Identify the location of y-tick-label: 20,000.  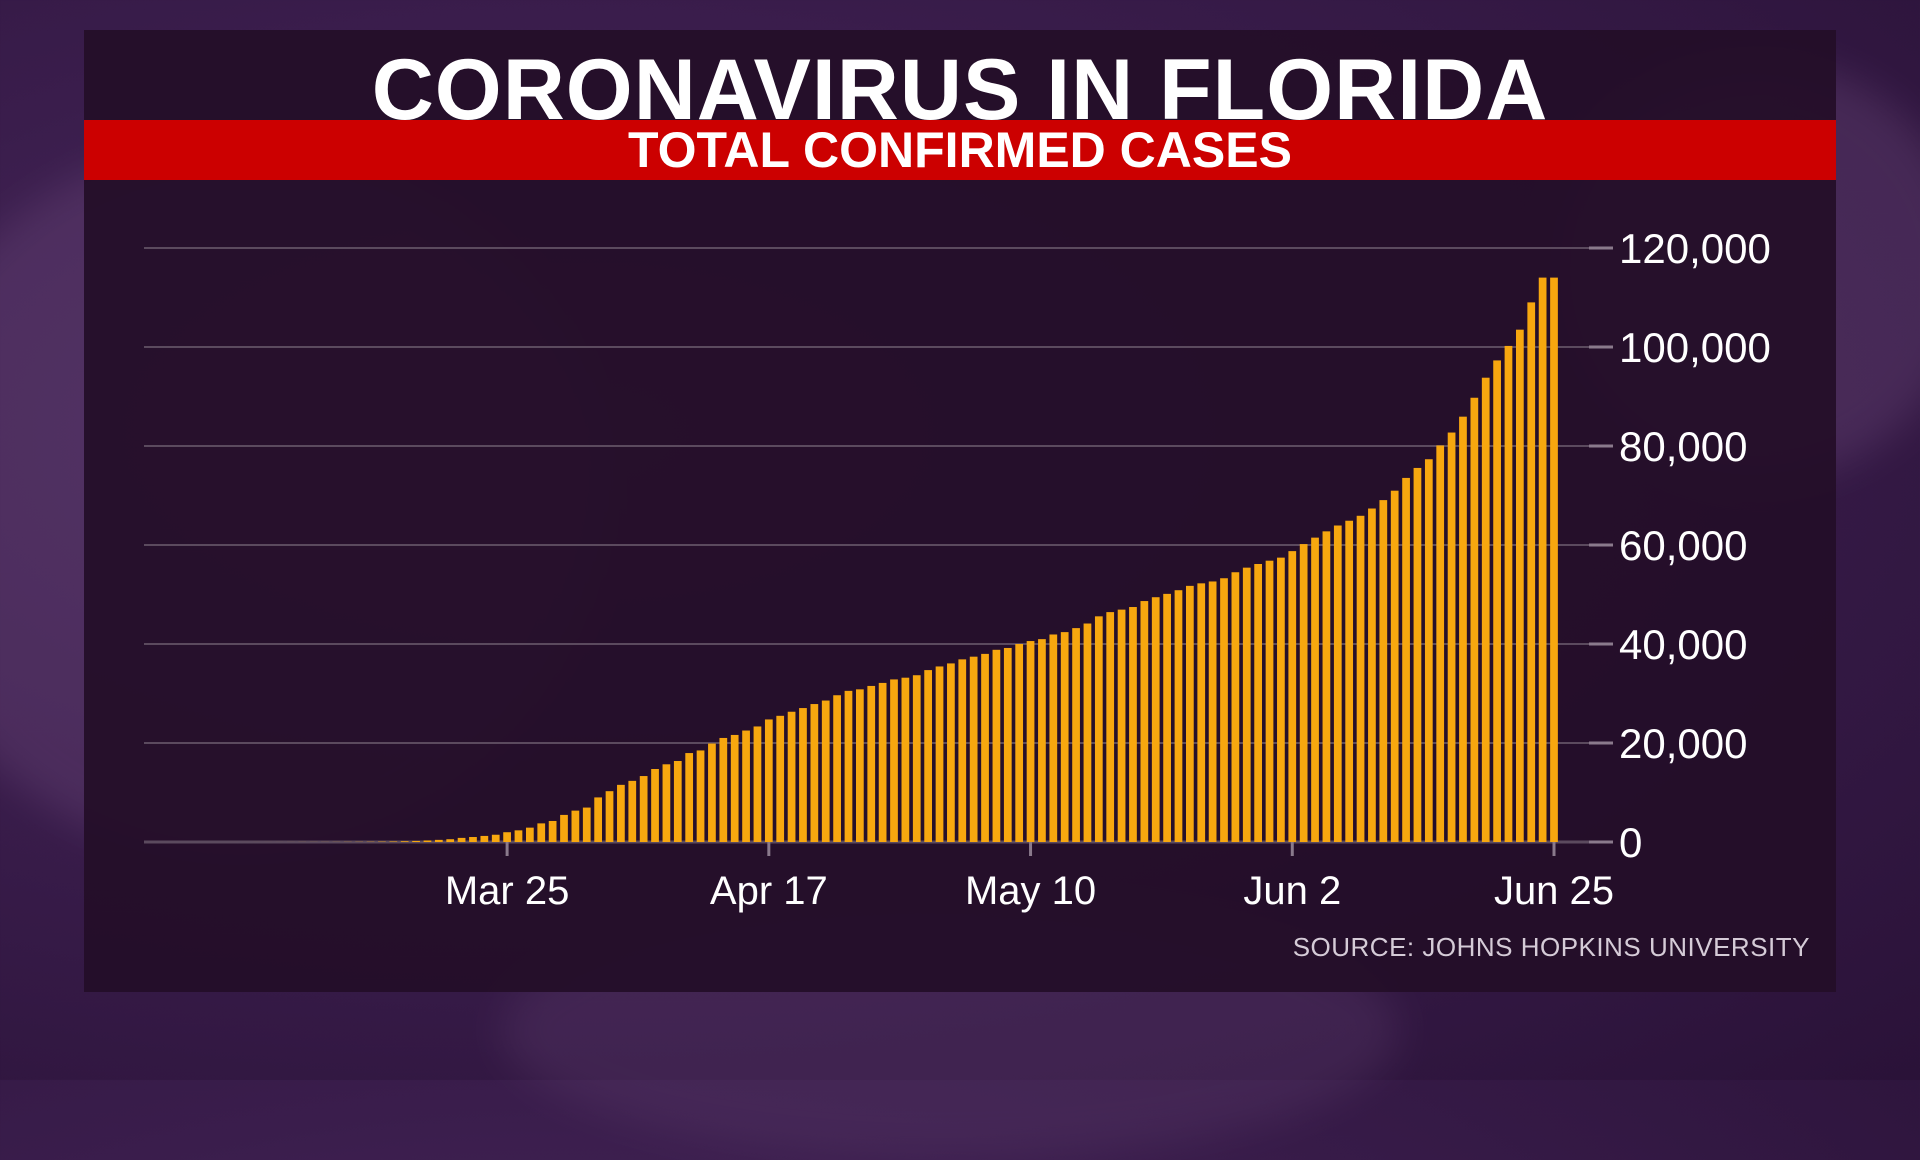
(1683, 743).